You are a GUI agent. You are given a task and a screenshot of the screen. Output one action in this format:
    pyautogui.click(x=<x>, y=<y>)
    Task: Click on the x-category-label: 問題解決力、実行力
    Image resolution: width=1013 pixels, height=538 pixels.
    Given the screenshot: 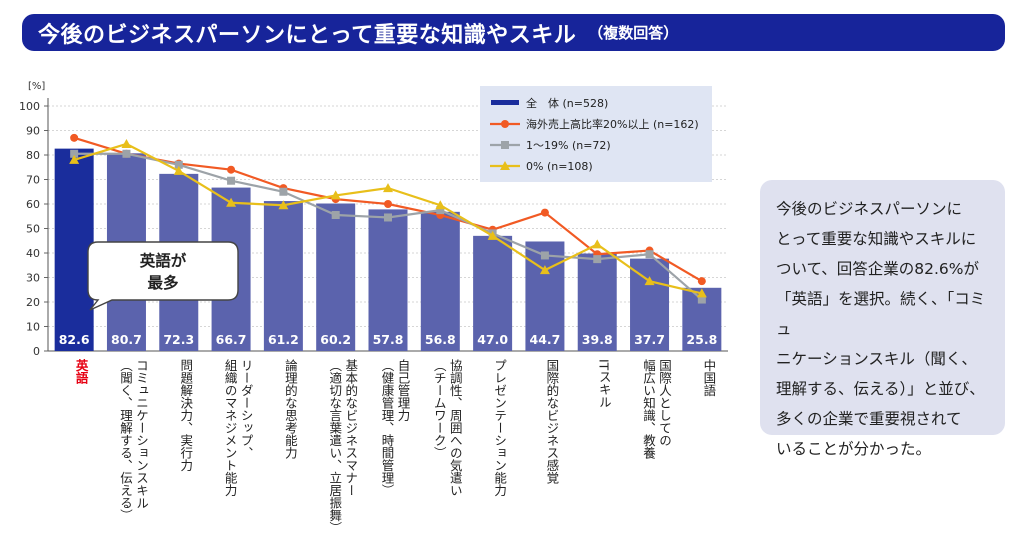 What is the action you would take?
    pyautogui.click(x=185, y=415)
    